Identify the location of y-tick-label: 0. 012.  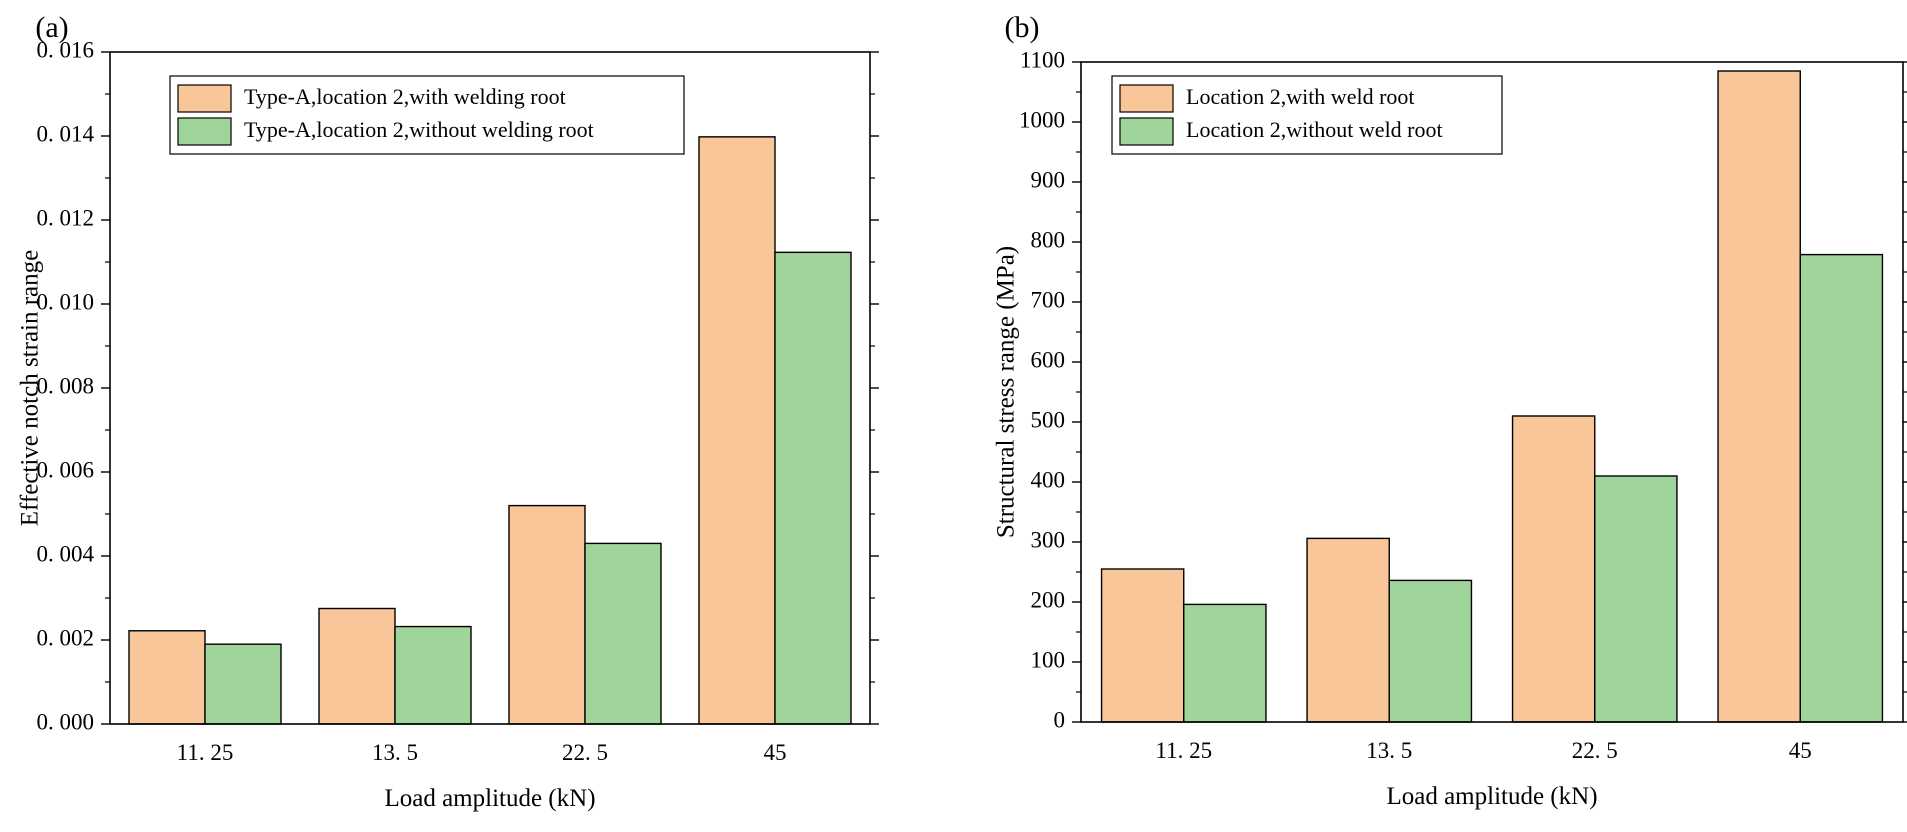
(66, 217).